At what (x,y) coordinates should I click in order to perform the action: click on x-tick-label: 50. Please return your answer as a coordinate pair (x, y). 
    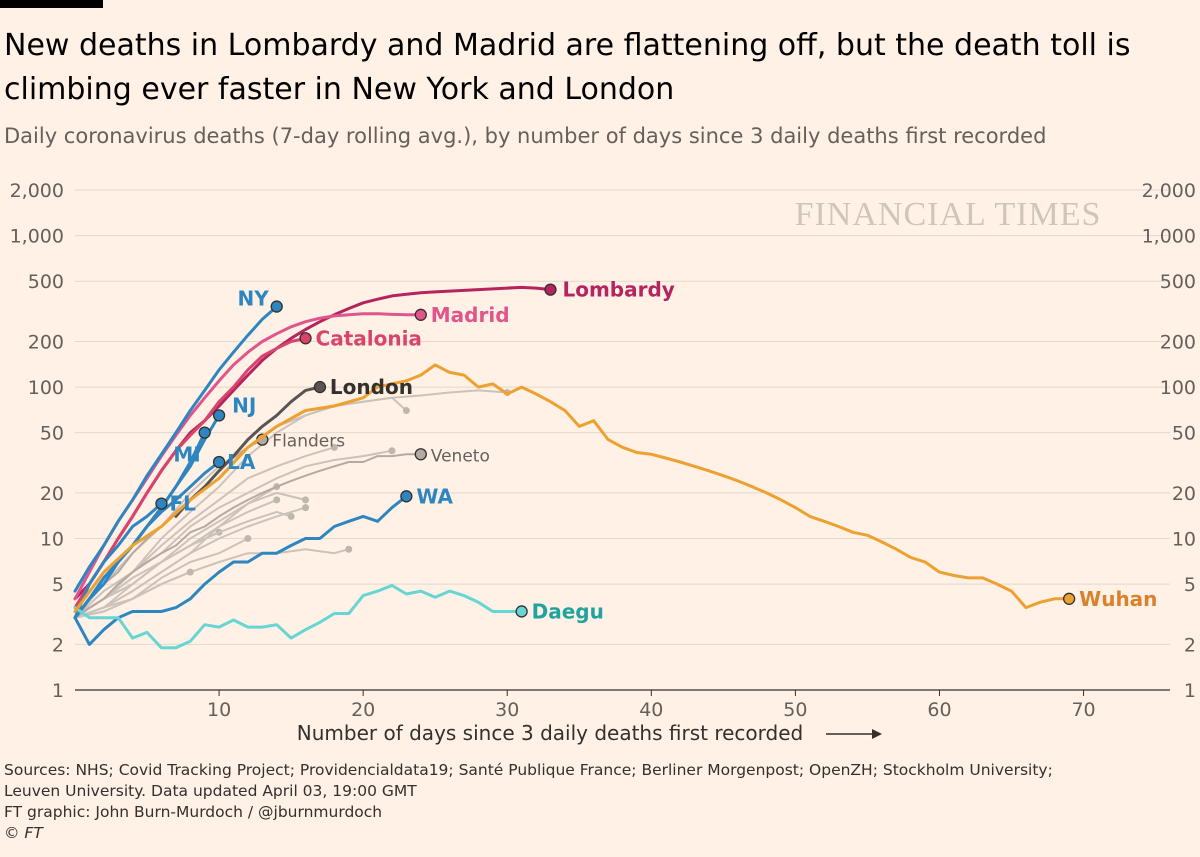
    Looking at the image, I should click on (795, 710).